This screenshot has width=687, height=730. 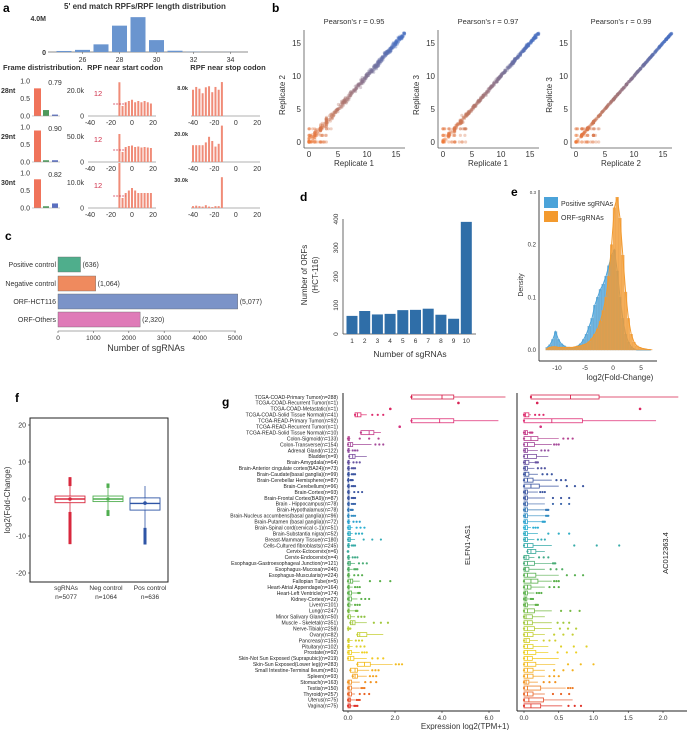 What do you see at coordinates (514, 192) in the screenshot?
I see `panel-label-e: e` at bounding box center [514, 192].